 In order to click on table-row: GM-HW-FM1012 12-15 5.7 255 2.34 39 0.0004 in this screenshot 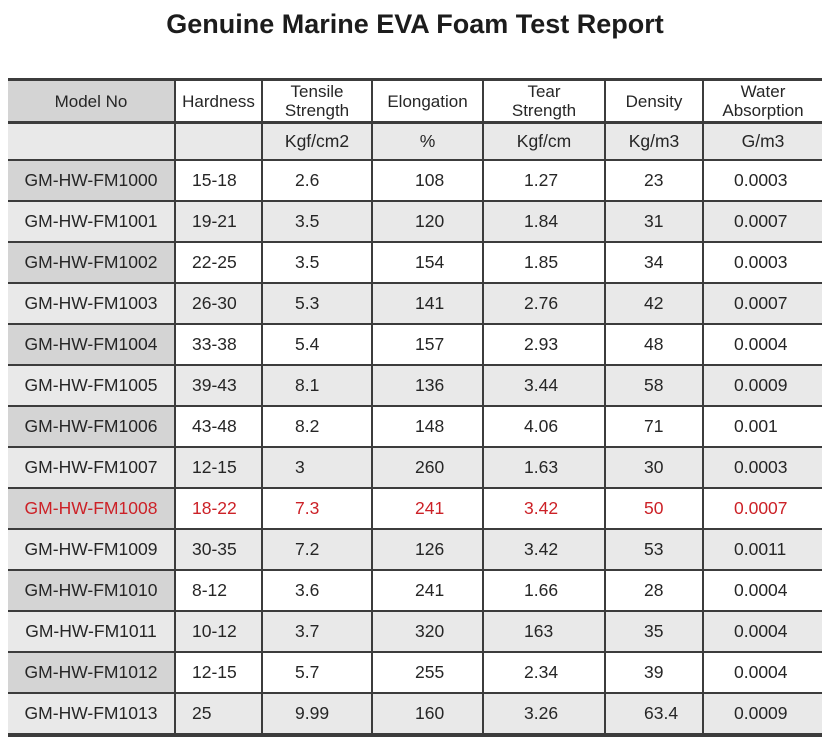, I will do `click(415, 673)`.